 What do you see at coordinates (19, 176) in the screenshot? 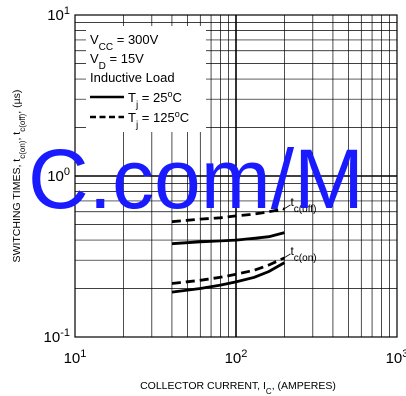
I see `y-axis-label: SWITCHING TIMES, tc(on), tc(off), (µs)` at bounding box center [19, 176].